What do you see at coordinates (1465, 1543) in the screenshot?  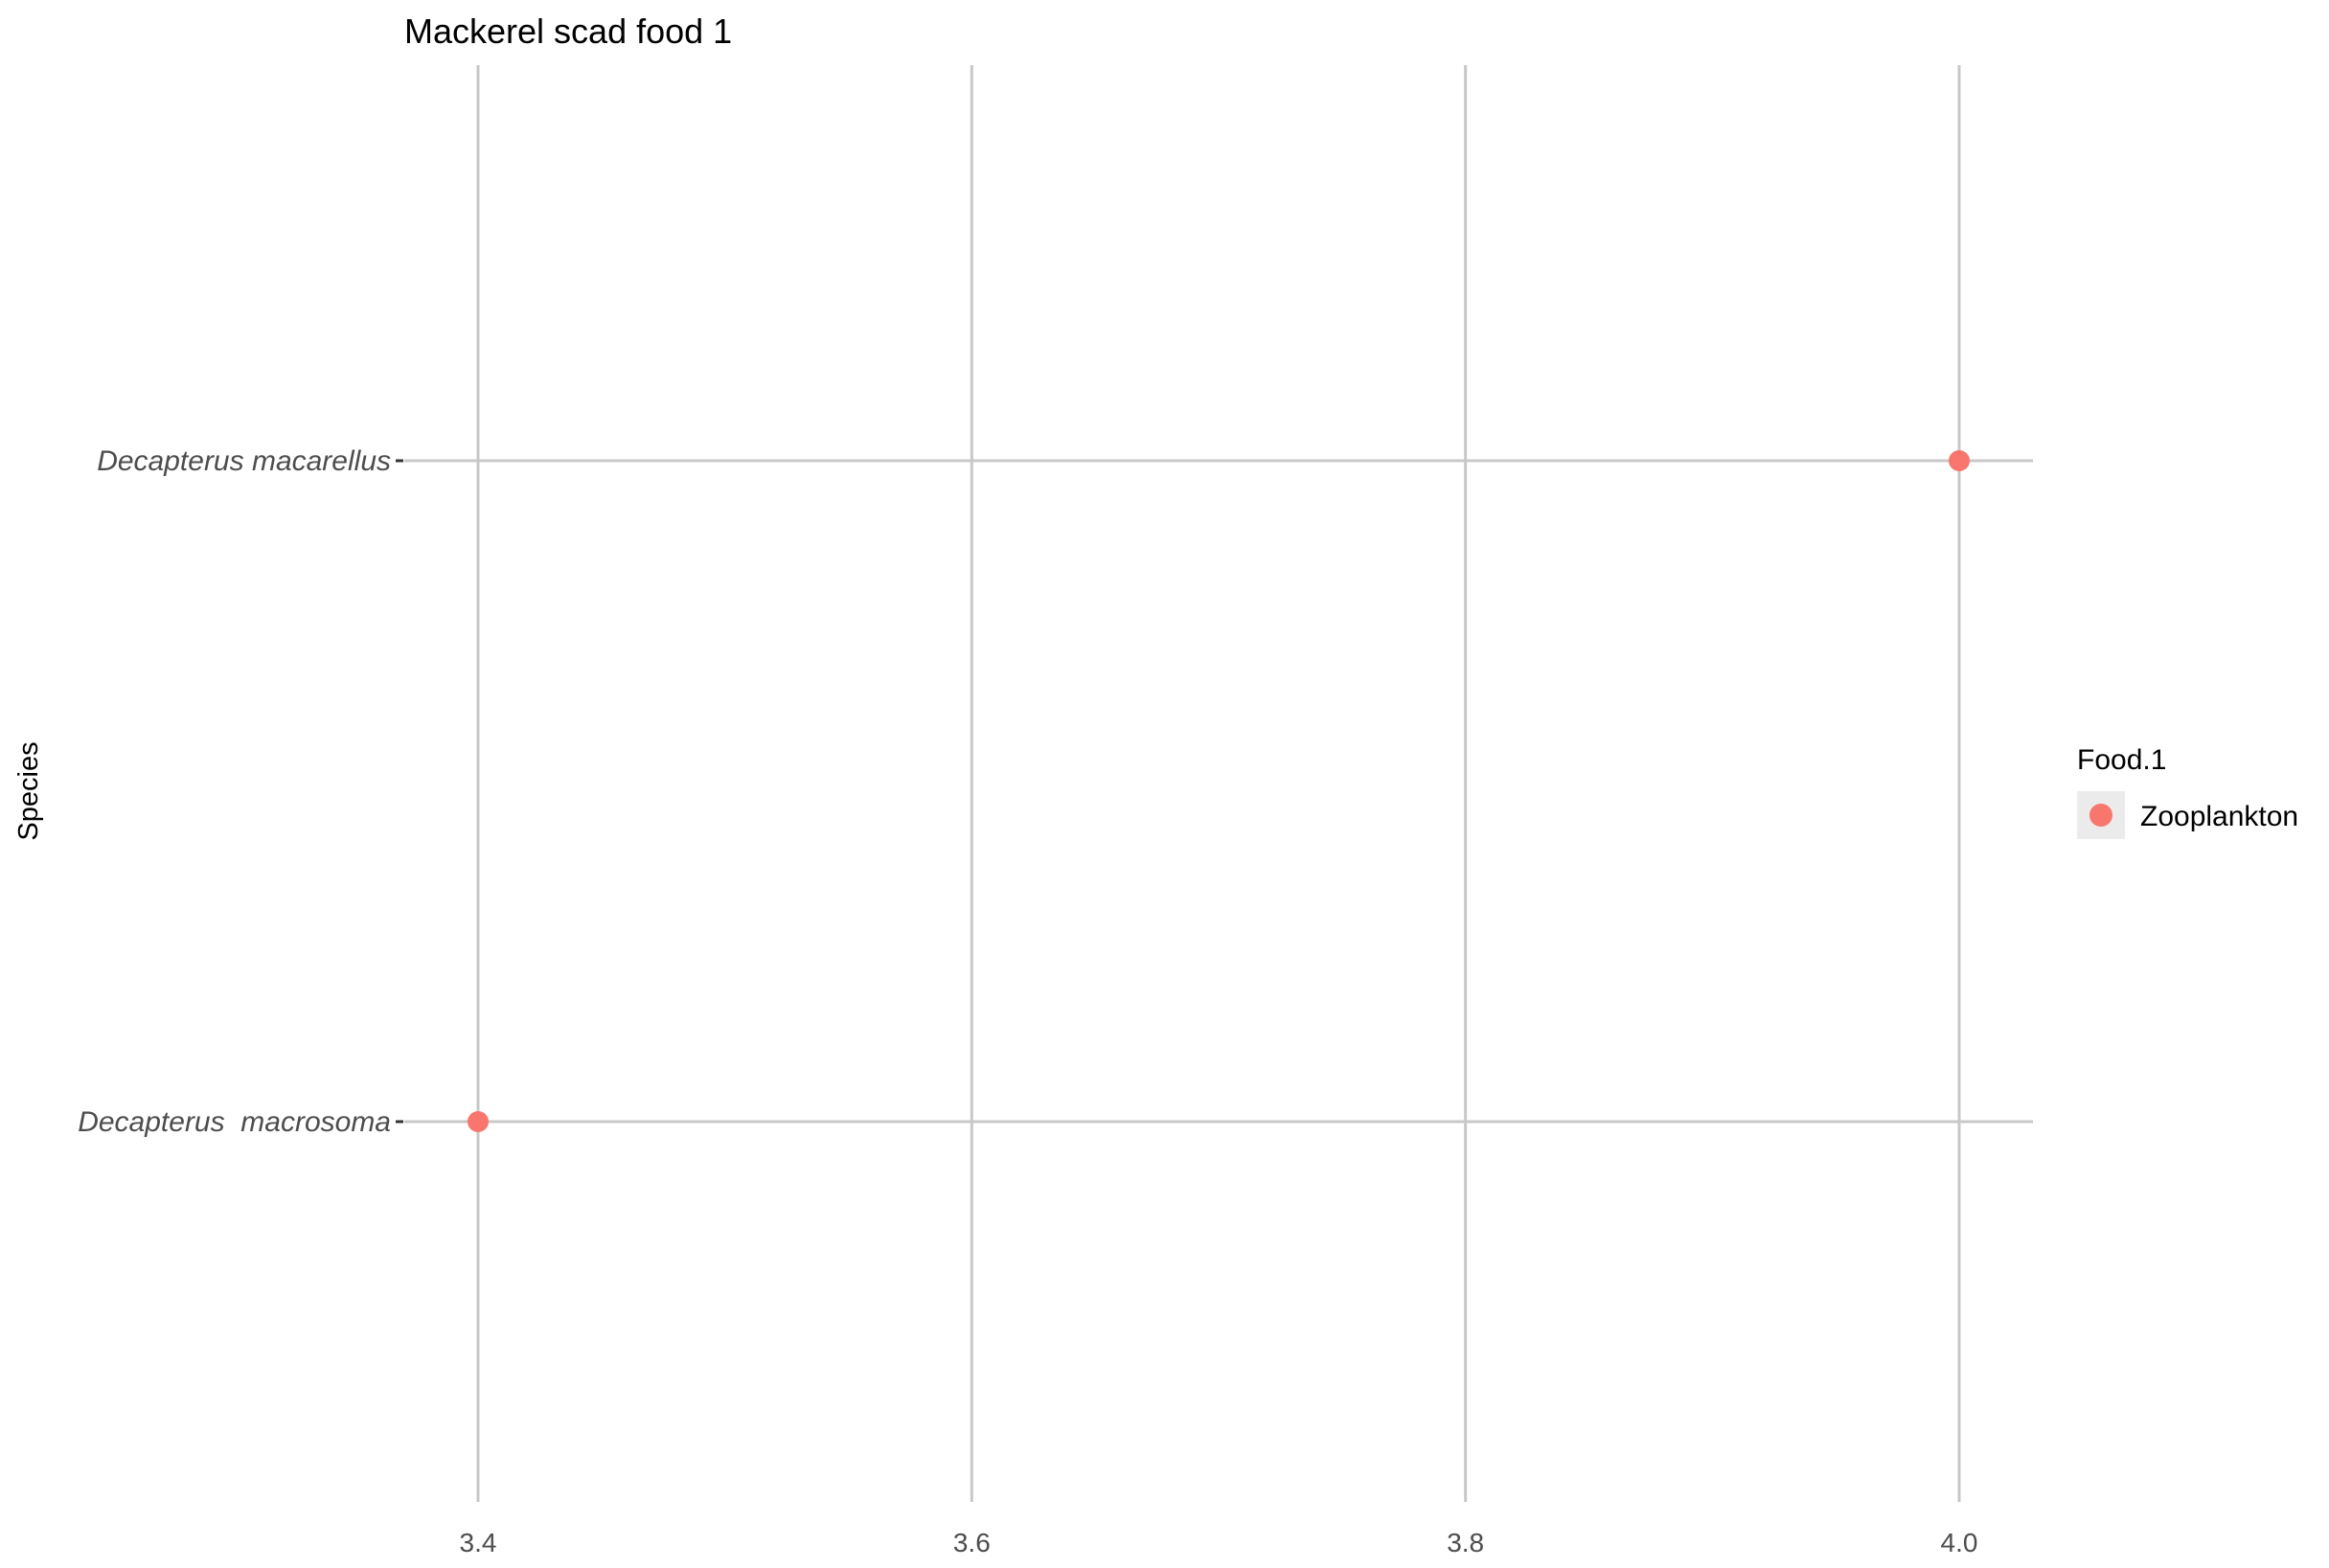 I see `x-tick-label: 3.8` at bounding box center [1465, 1543].